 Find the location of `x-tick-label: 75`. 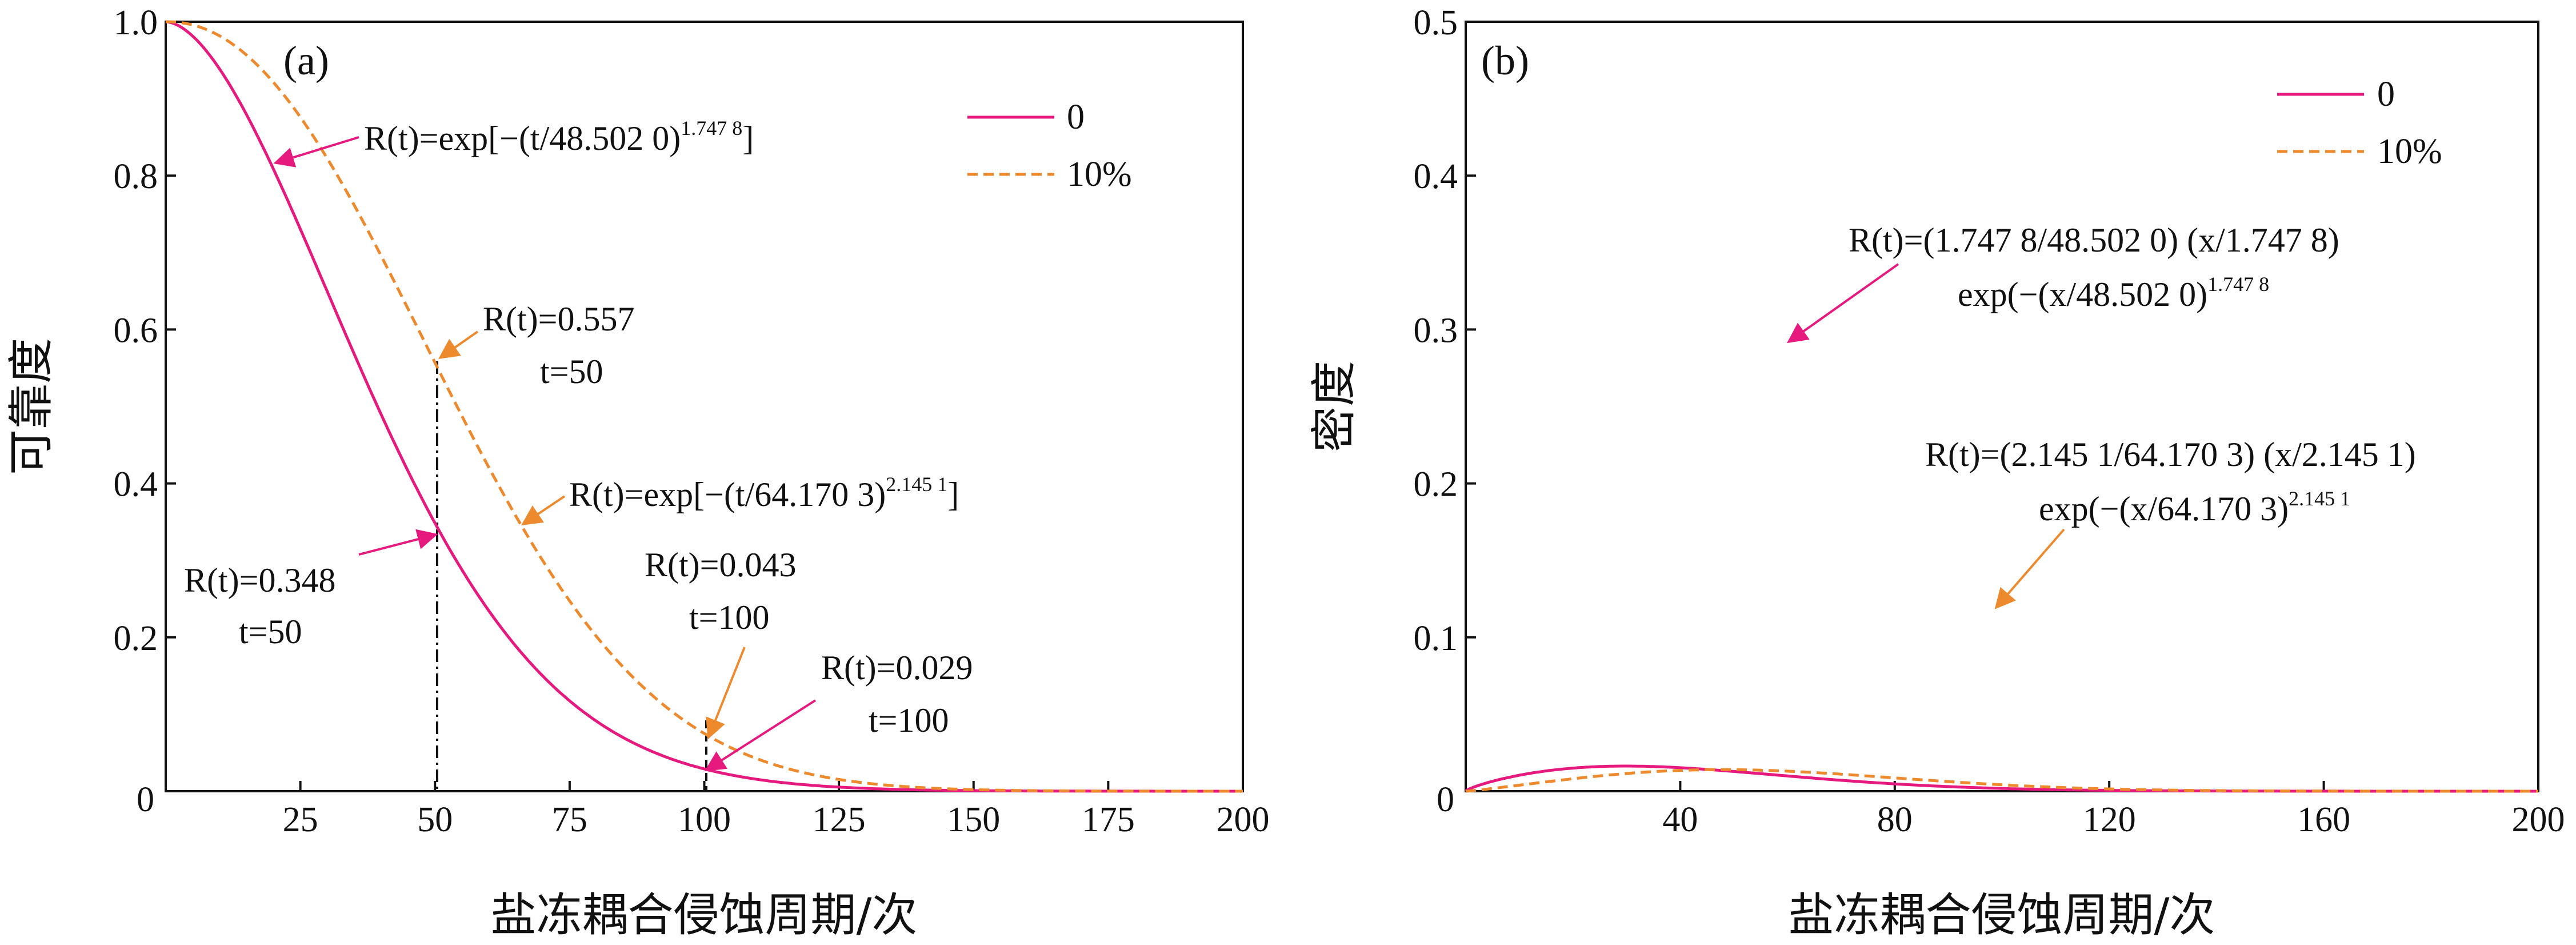

x-tick-label: 75 is located at coordinates (569, 819).